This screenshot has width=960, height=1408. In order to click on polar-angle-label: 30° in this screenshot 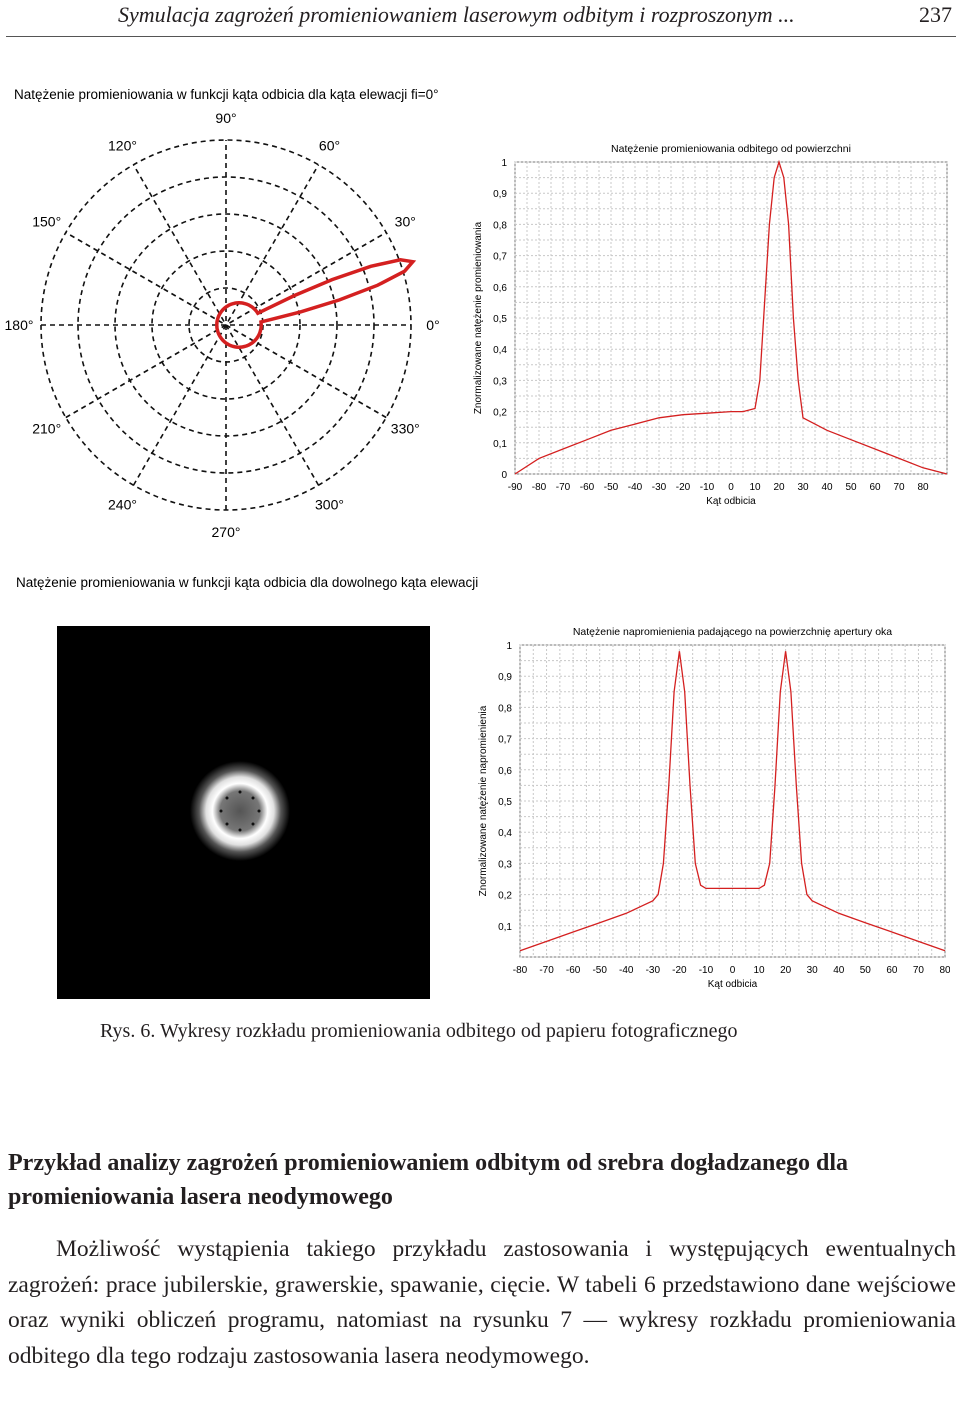, I will do `click(405, 222)`.